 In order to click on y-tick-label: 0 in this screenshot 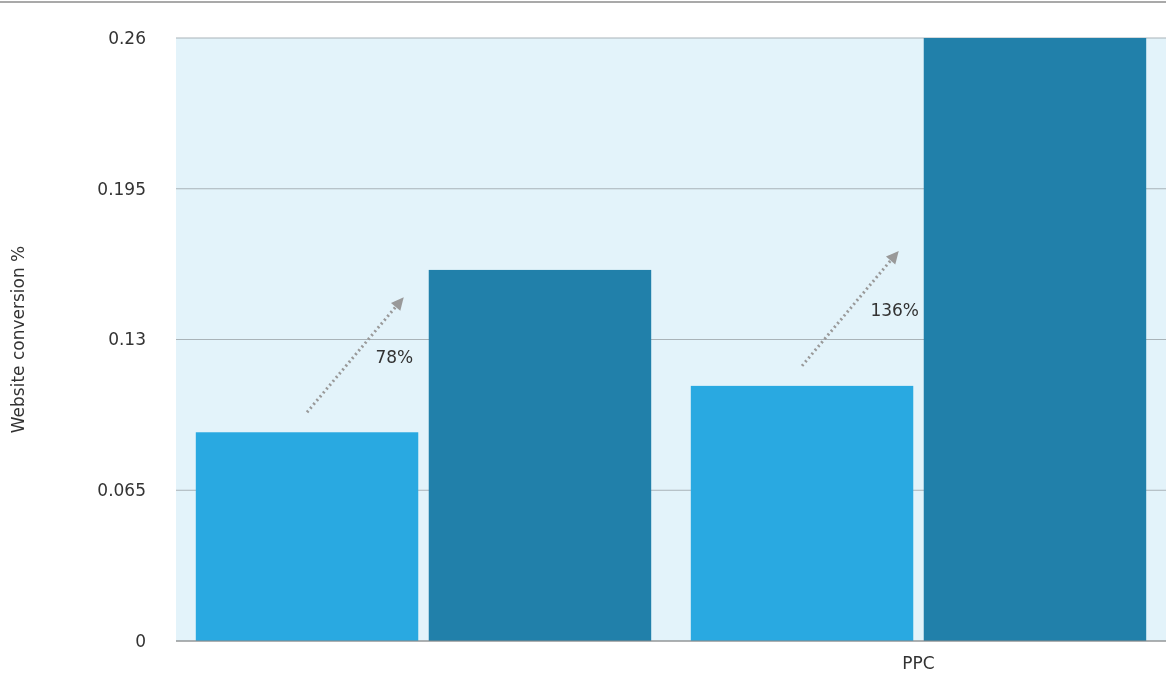, I will do `click(140, 640)`.